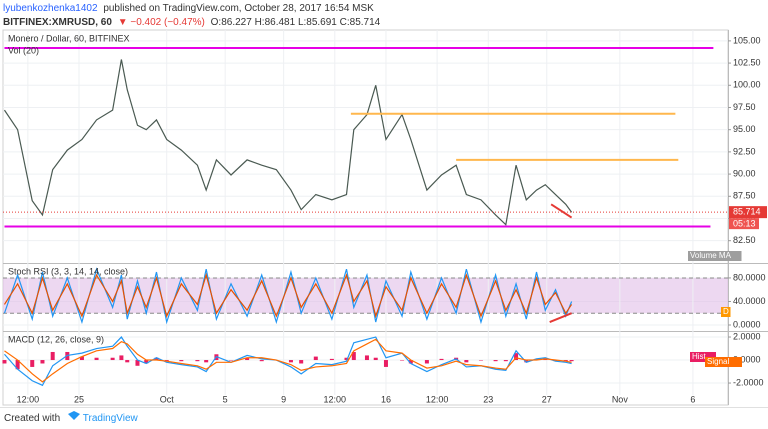  Describe the element at coordinates (161, 22) in the screenshot. I see `change: ▼ −0.402 (−0.47%)` at that location.